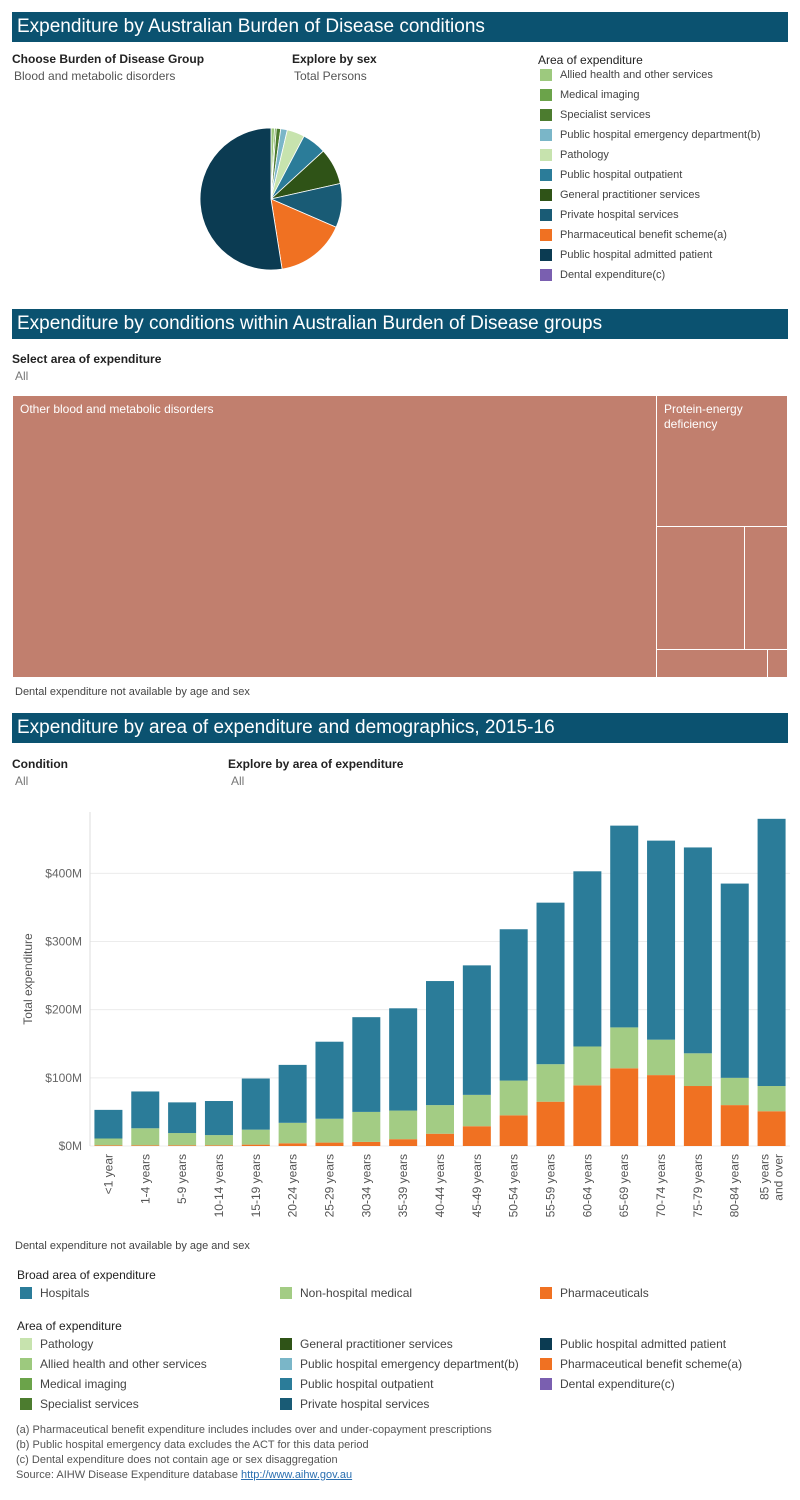  What do you see at coordinates (22, 781) in the screenshot?
I see `condition-filter-dropdown: All` at bounding box center [22, 781].